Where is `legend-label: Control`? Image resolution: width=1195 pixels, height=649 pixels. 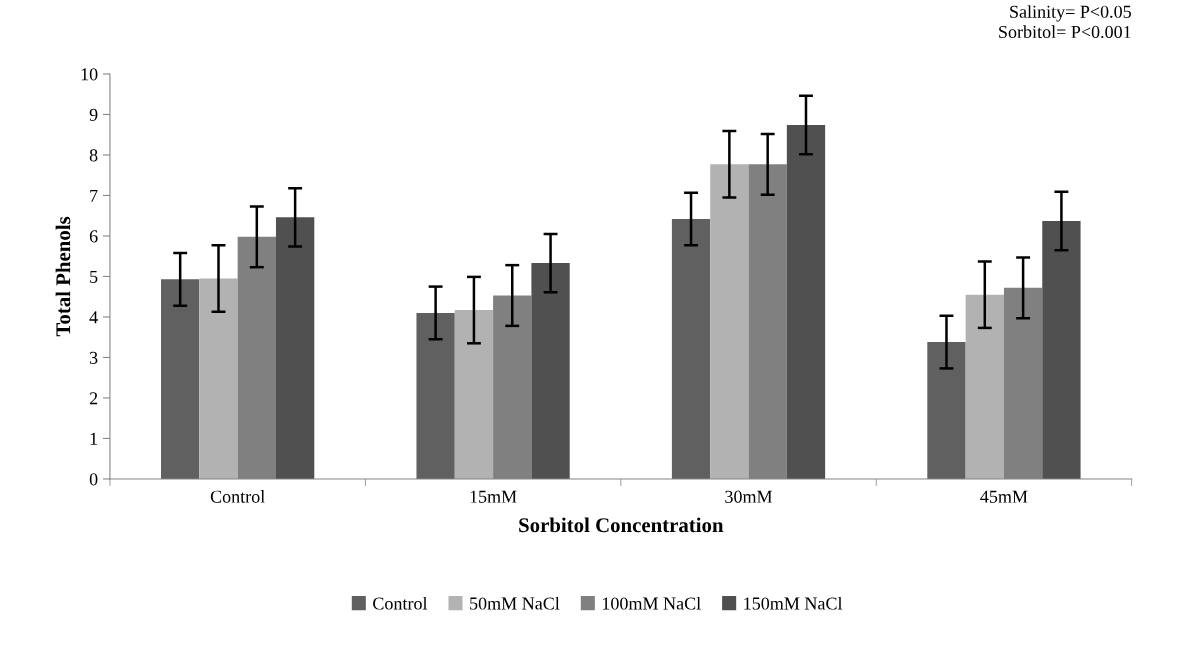 legend-label: Control is located at coordinates (400, 603).